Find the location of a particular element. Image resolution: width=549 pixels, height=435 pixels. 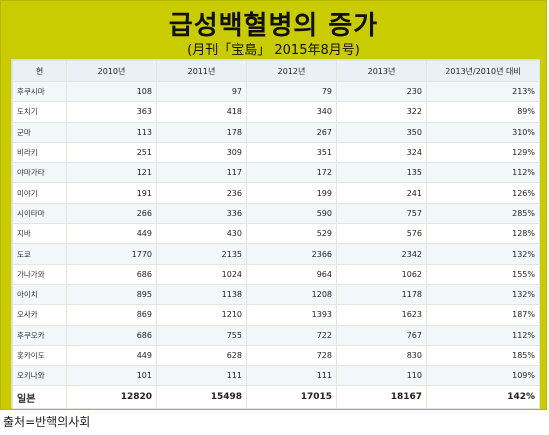

value-cell: 1178 is located at coordinates (381, 294).